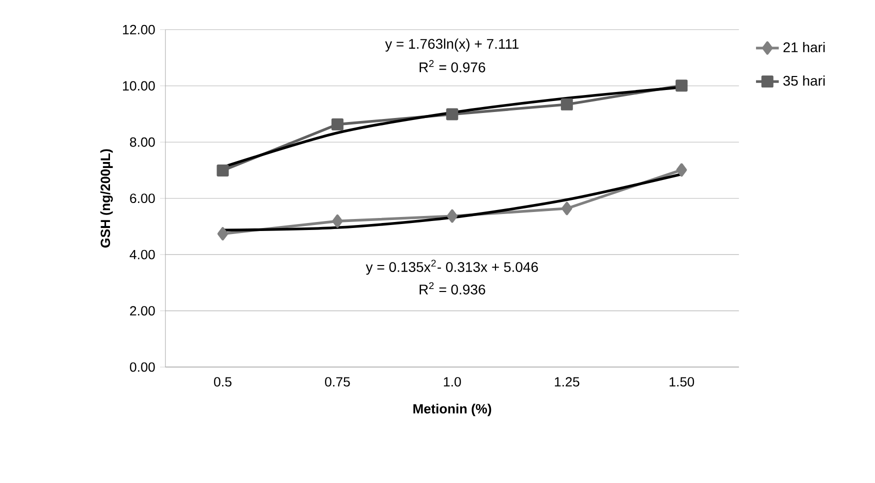  I want to click on x-axis-title: Metionin (%), so click(452, 410).